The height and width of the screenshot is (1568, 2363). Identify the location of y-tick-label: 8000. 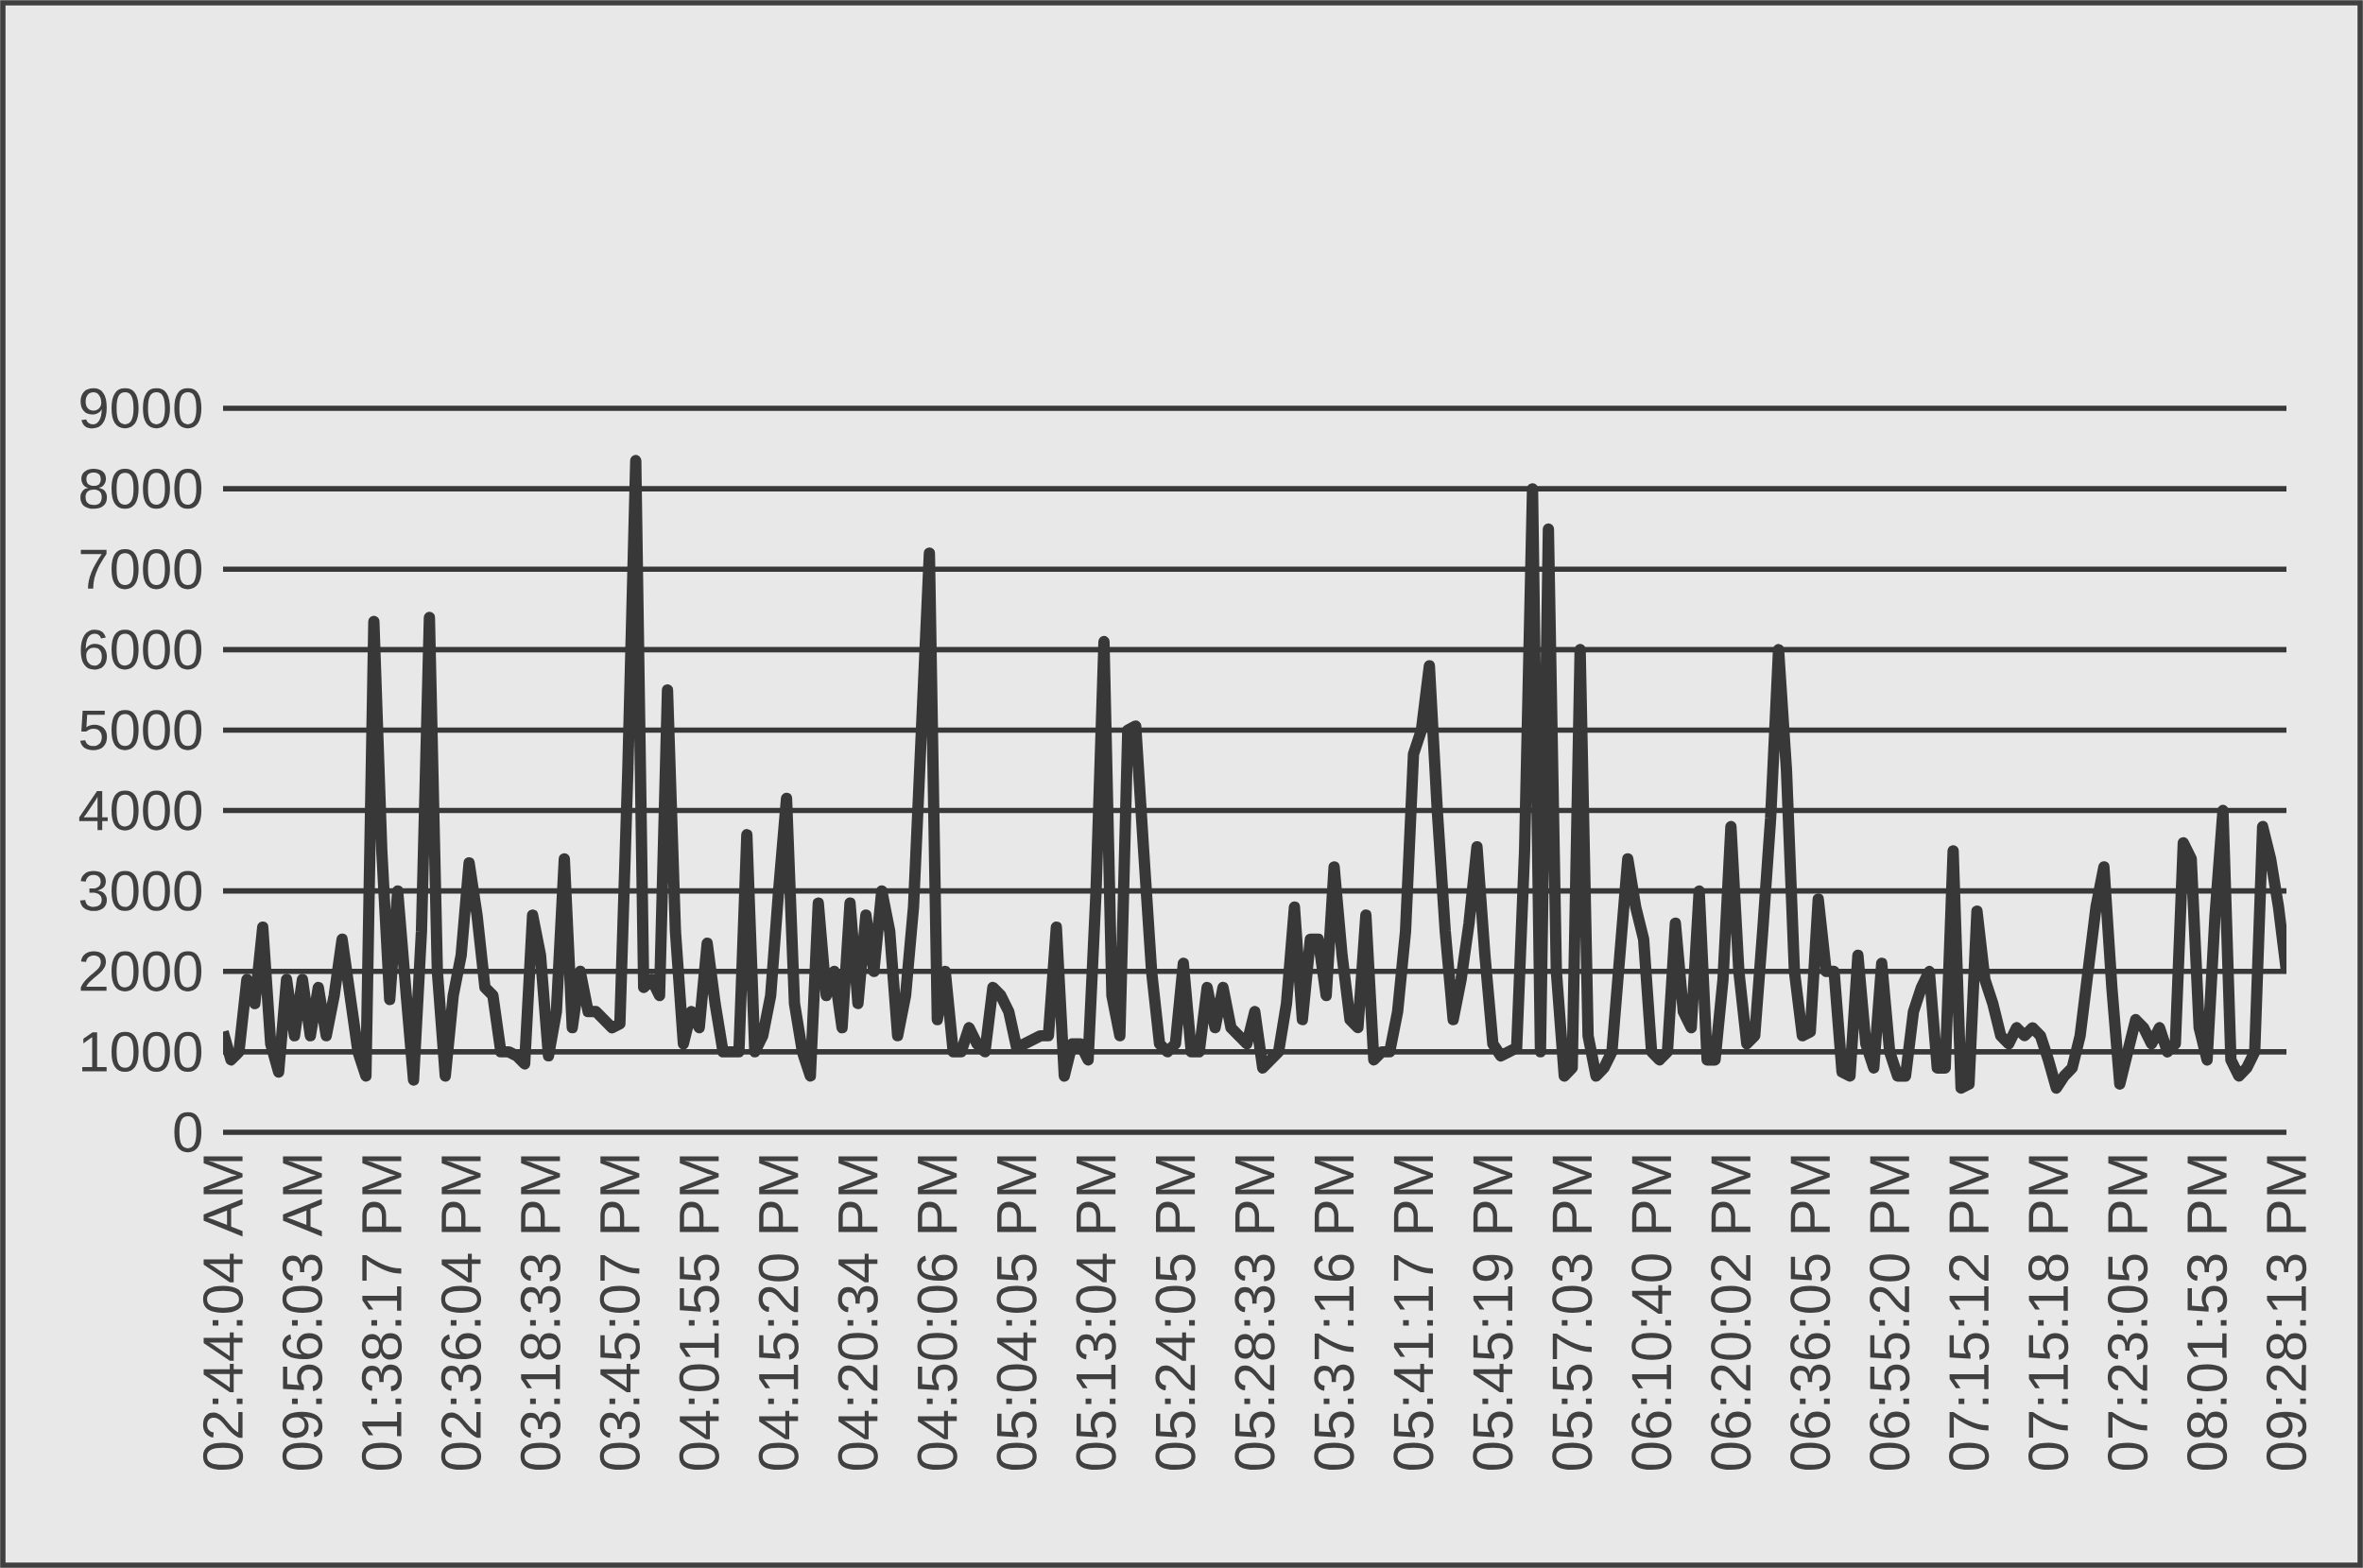
(141, 488).